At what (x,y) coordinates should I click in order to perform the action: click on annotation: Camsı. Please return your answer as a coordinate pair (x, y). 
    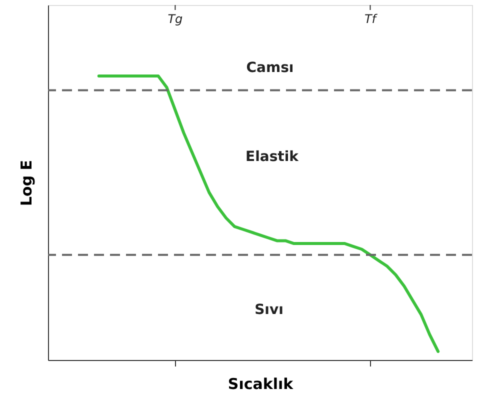
    Looking at the image, I should click on (270, 68).